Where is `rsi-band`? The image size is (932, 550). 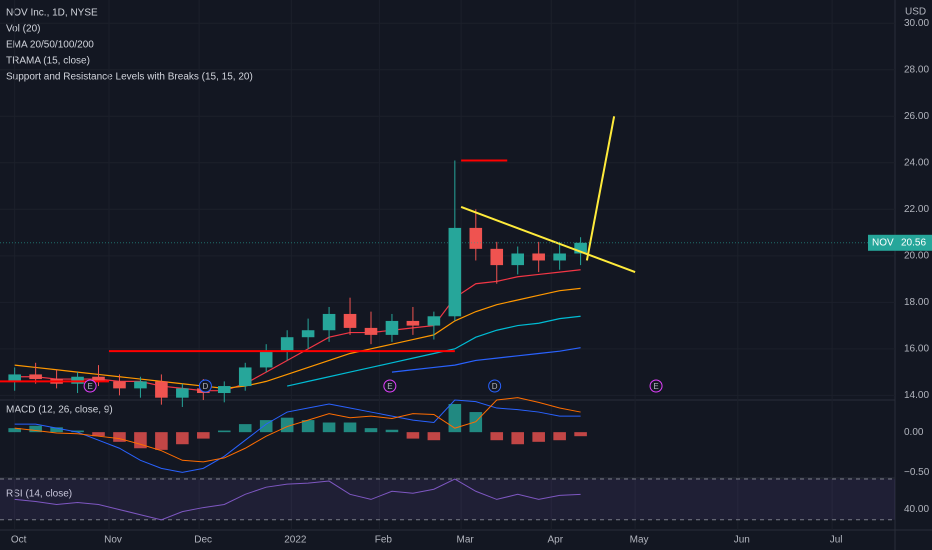 rsi-band is located at coordinates (447, 499).